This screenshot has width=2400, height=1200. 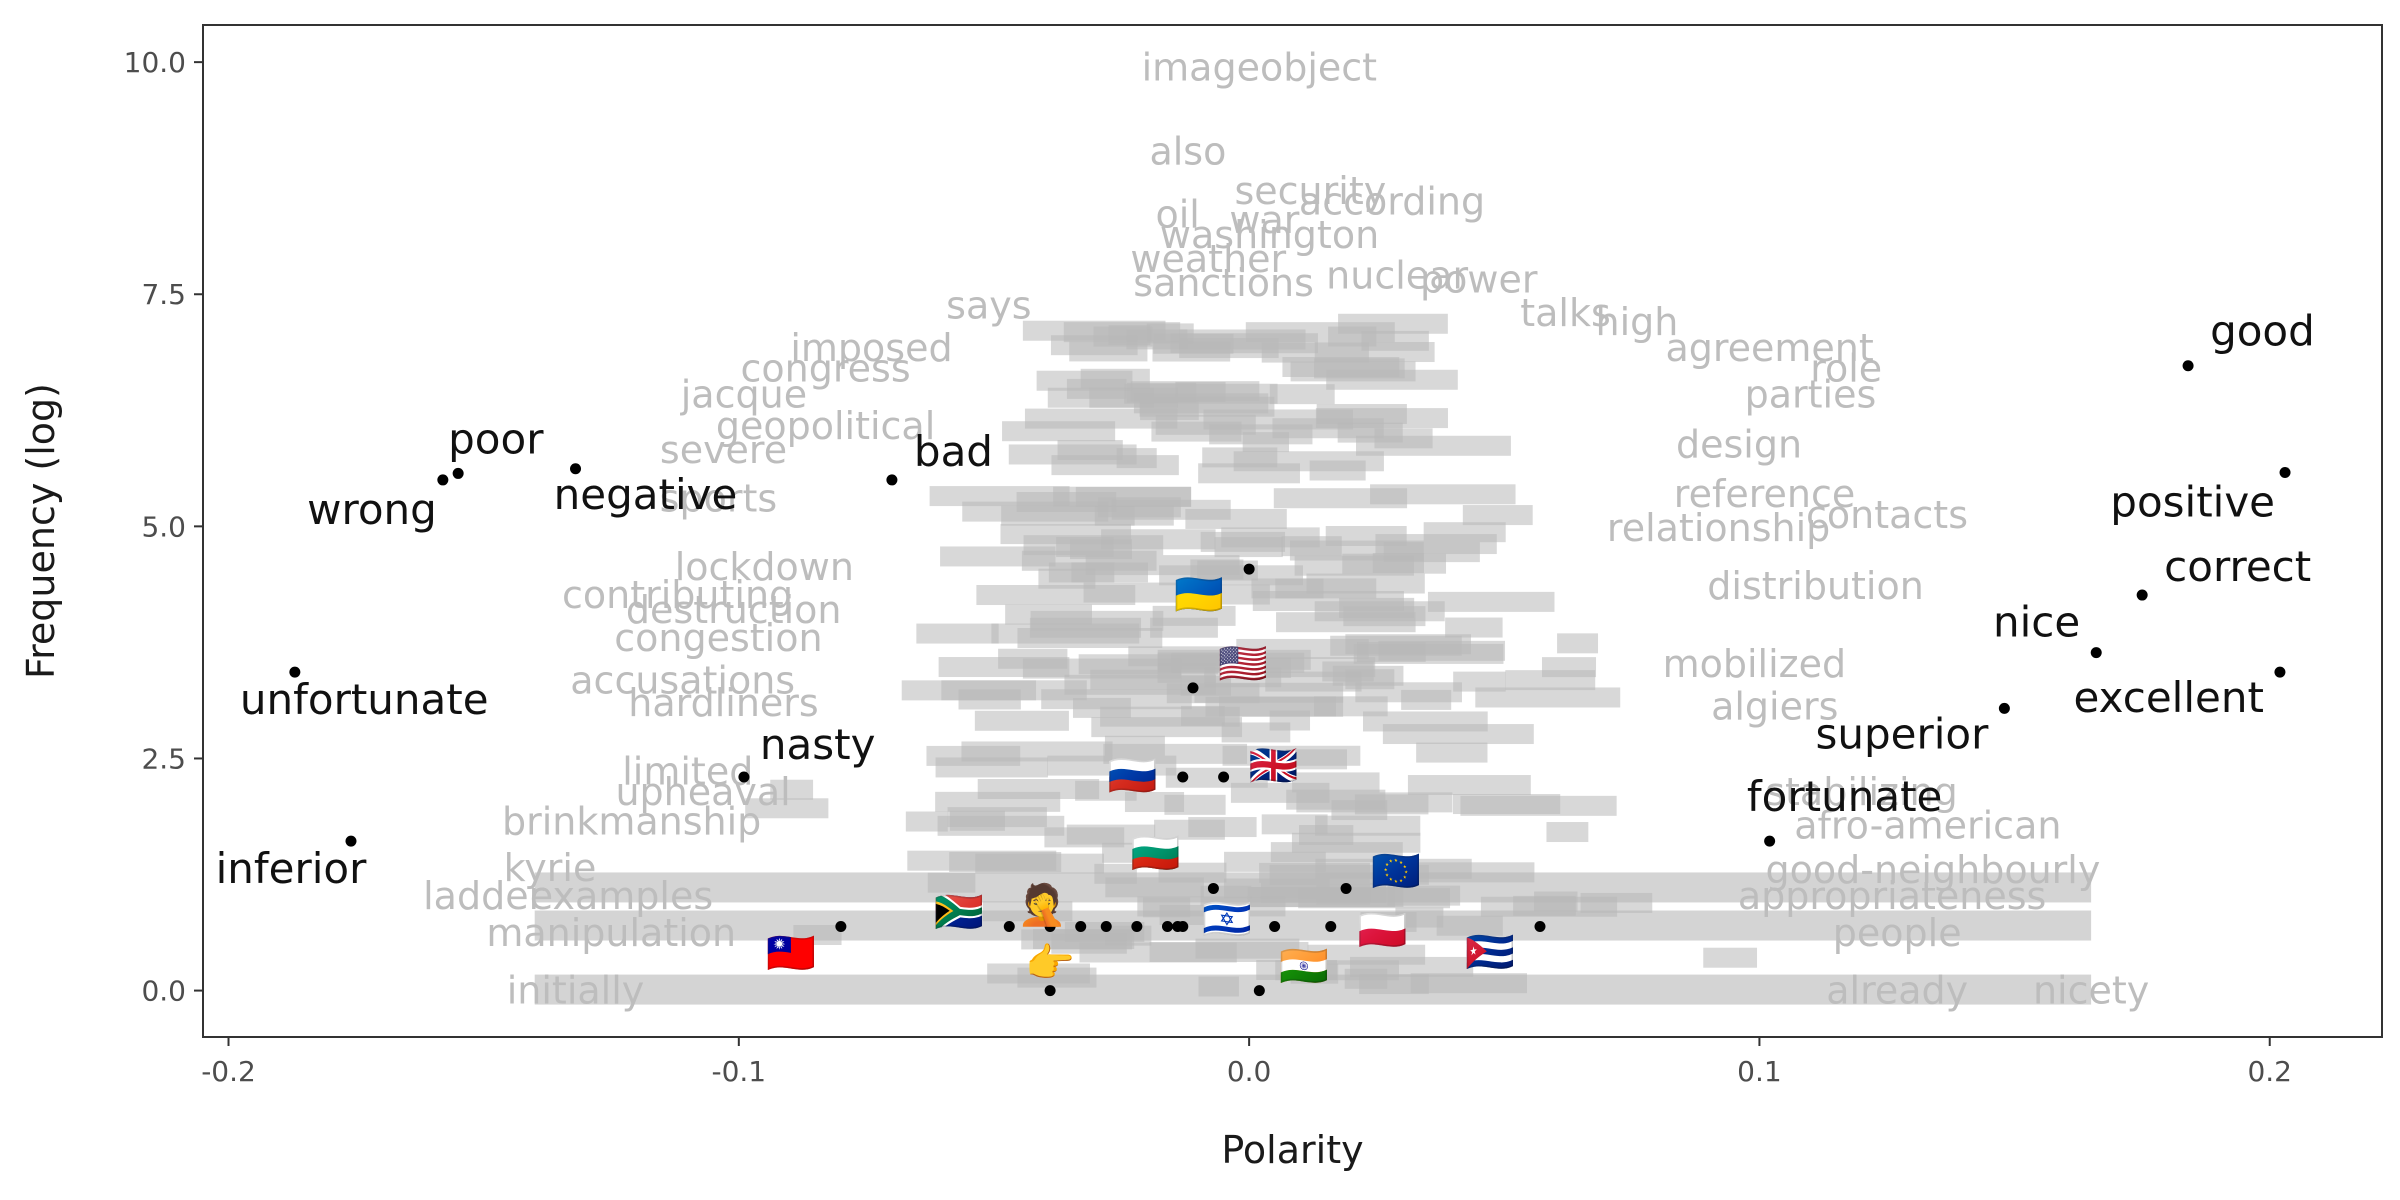 I want to click on background-word: already, so click(x=1897, y=991).